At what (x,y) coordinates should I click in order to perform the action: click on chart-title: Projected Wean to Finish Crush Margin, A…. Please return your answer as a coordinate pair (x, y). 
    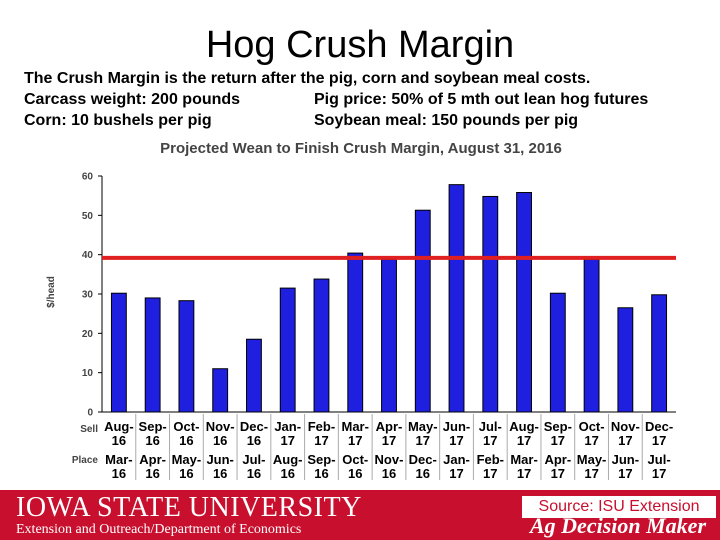
    Looking at the image, I should click on (361, 148).